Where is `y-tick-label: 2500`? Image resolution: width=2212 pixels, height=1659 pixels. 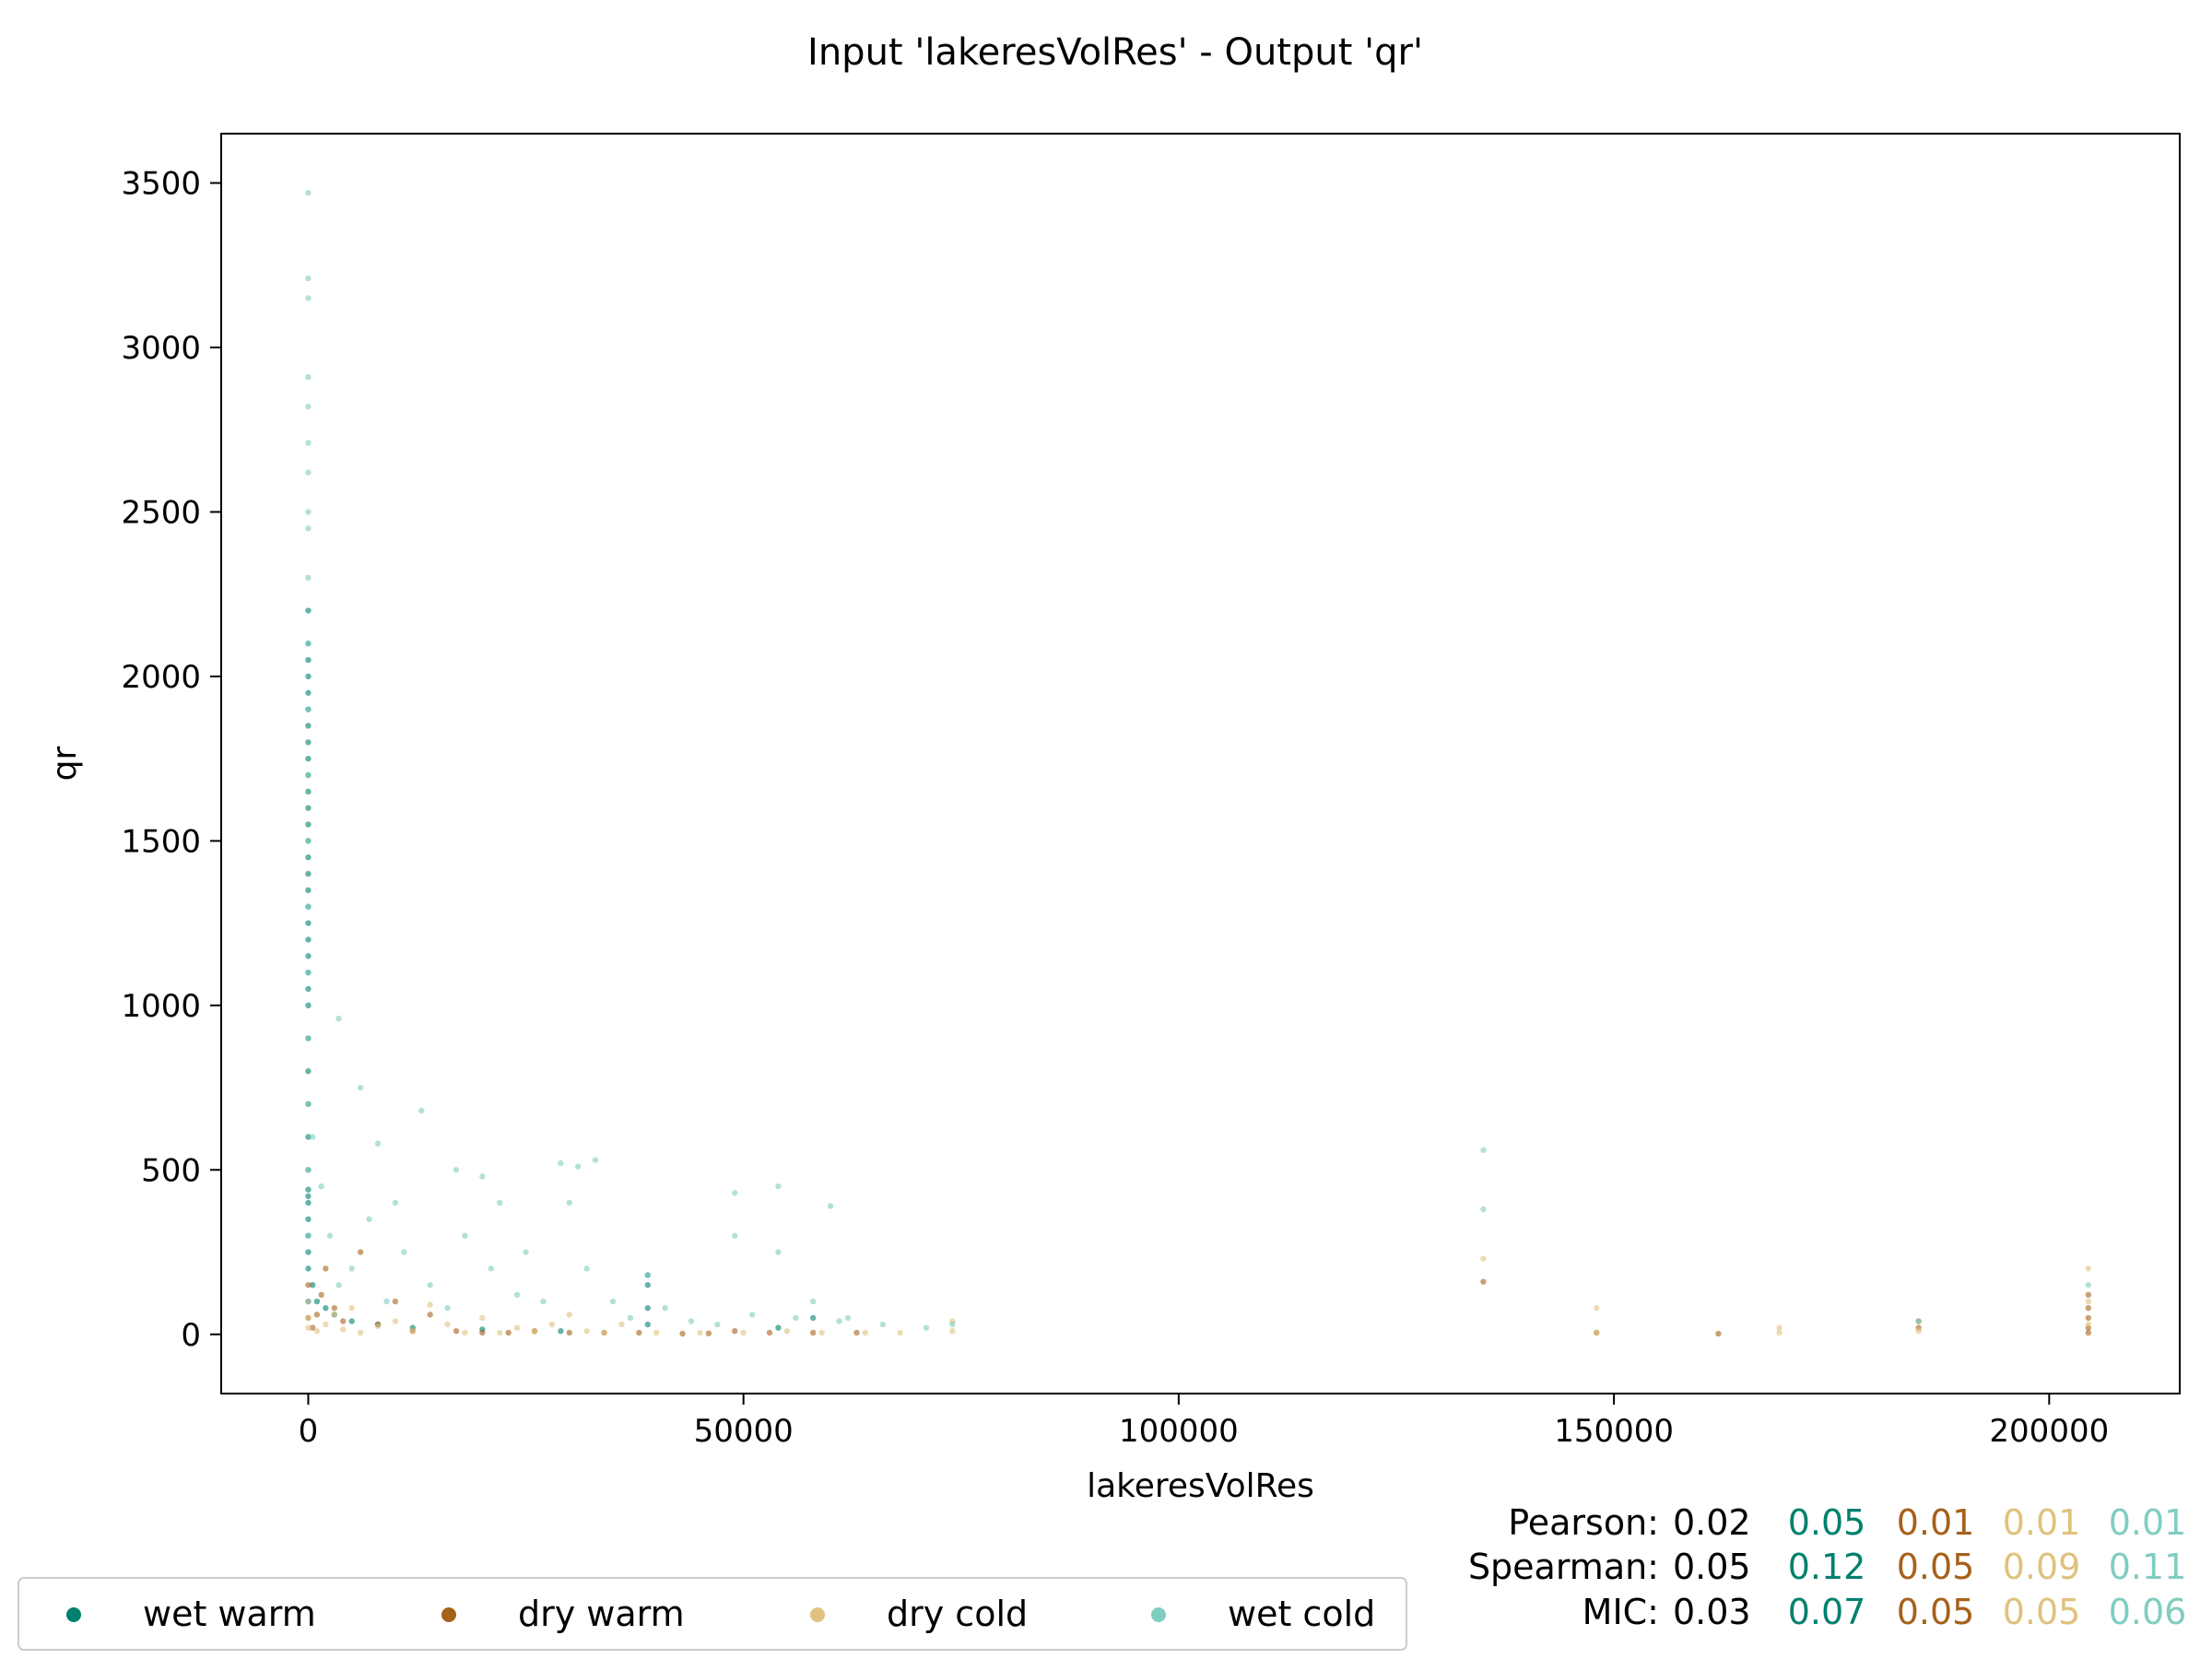
y-tick-label: 2500 is located at coordinates (161, 512).